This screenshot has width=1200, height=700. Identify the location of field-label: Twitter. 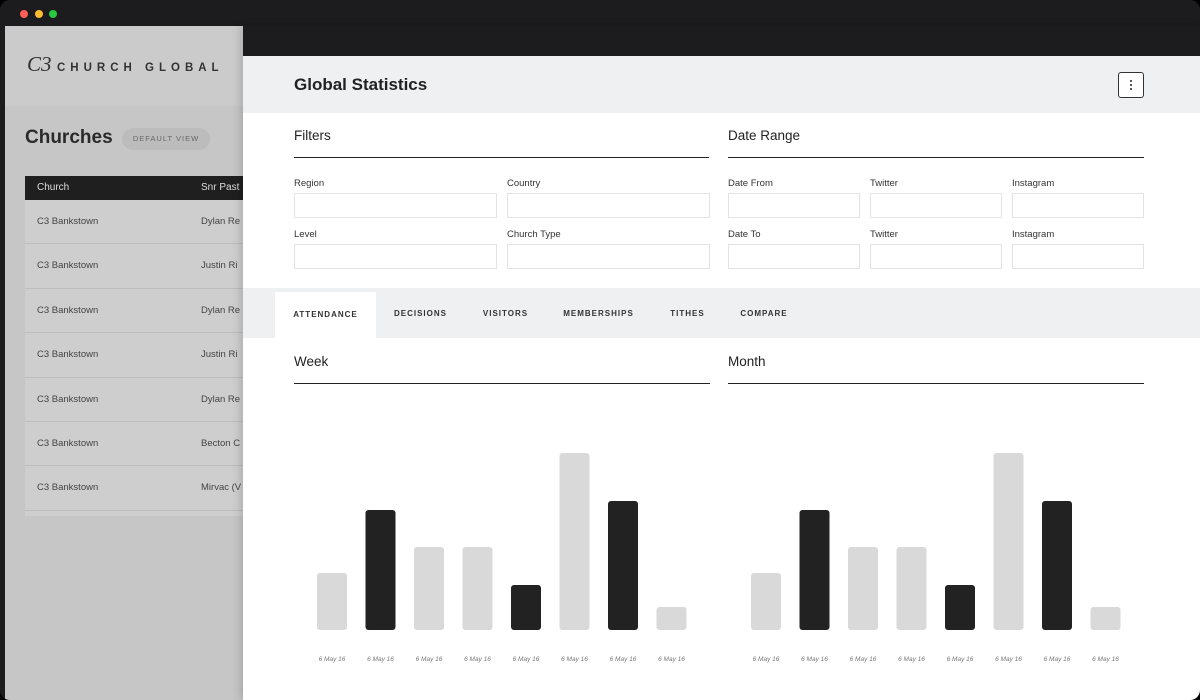
(884, 183).